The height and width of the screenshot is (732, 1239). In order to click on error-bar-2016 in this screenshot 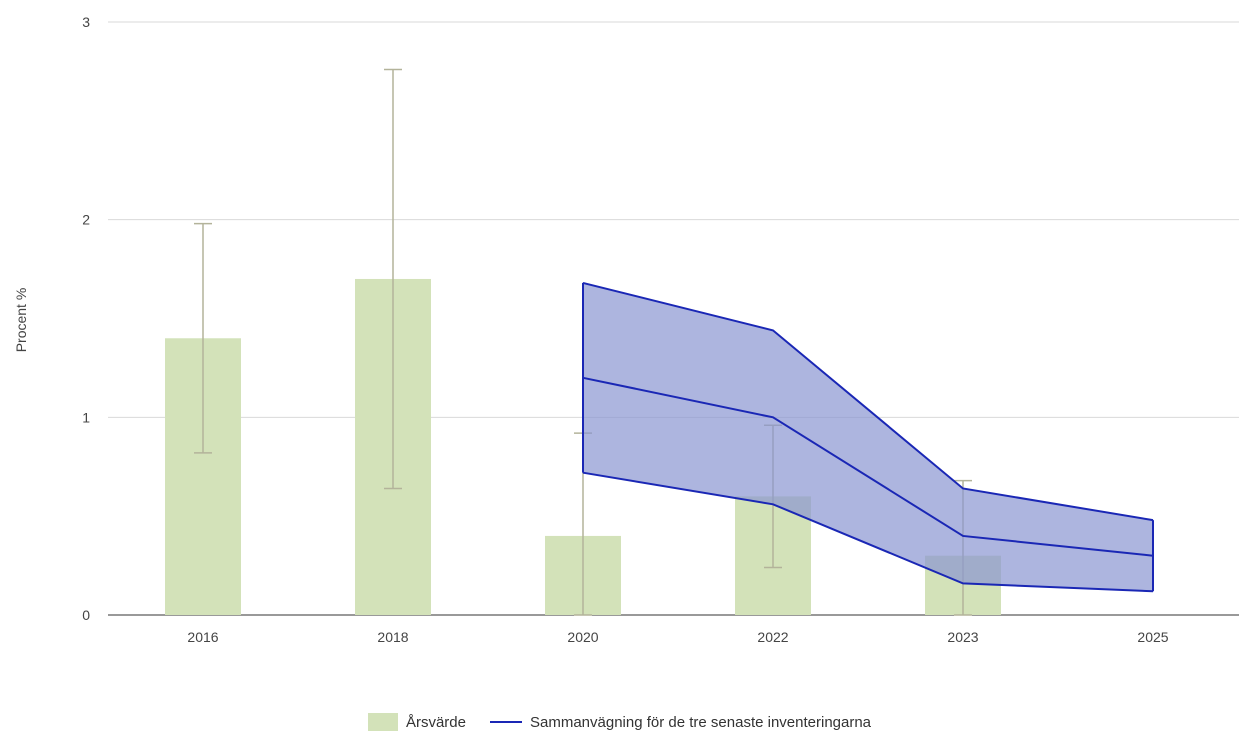, I will do `click(203, 338)`.